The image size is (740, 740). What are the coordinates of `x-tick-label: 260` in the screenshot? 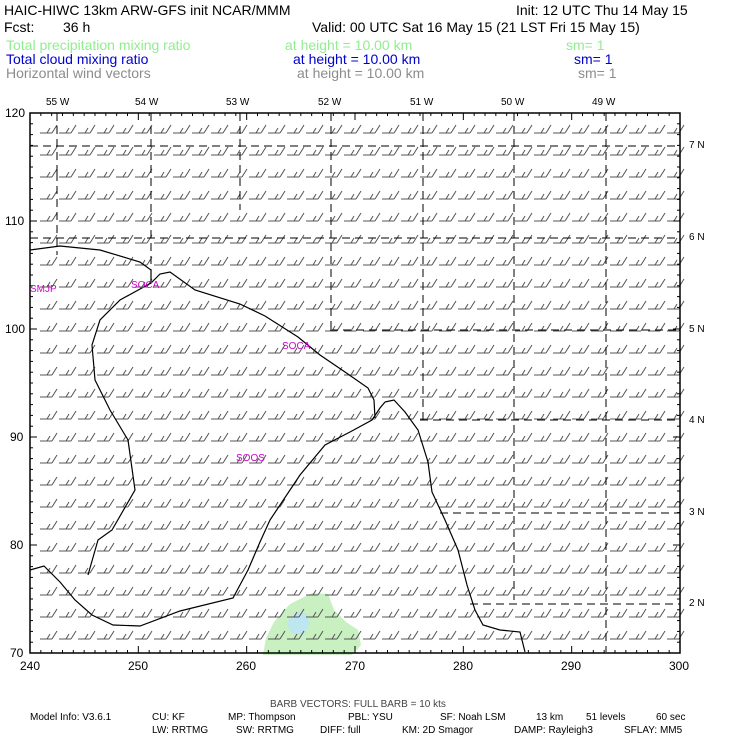 It's located at (246, 666).